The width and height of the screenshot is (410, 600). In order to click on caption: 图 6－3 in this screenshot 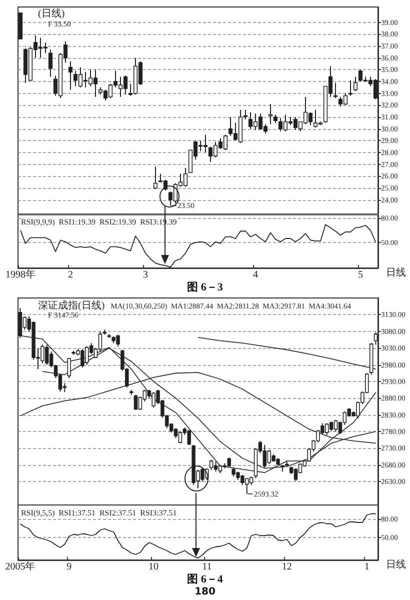, I will do `click(205, 288)`.